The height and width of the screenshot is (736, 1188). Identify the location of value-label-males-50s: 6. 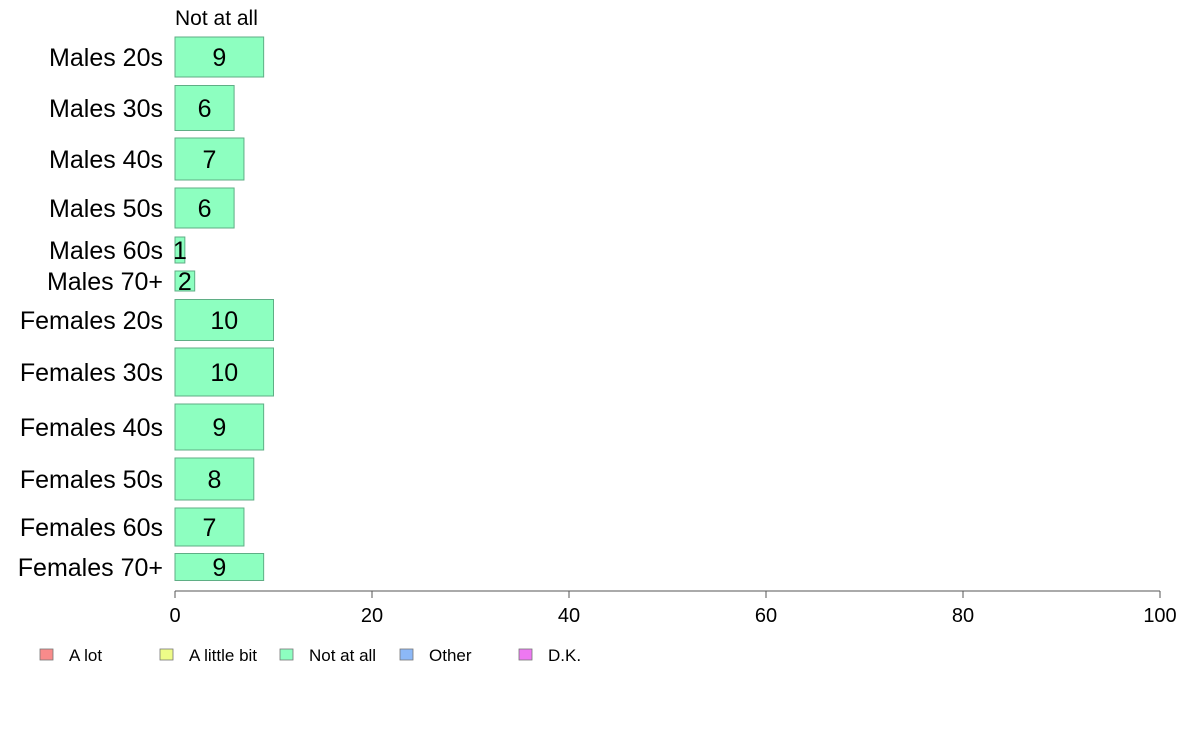
(205, 209).